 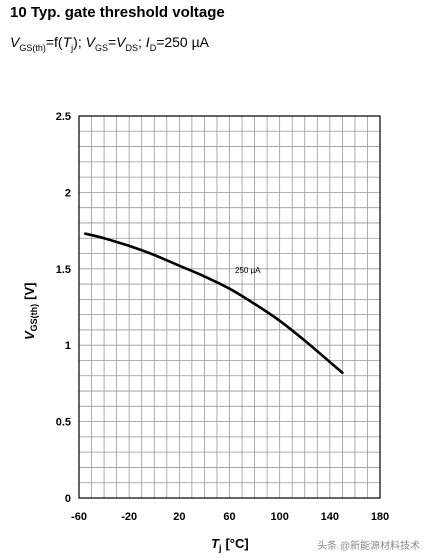 What do you see at coordinates (79, 517) in the screenshot?
I see `x-tick-label: -60` at bounding box center [79, 517].